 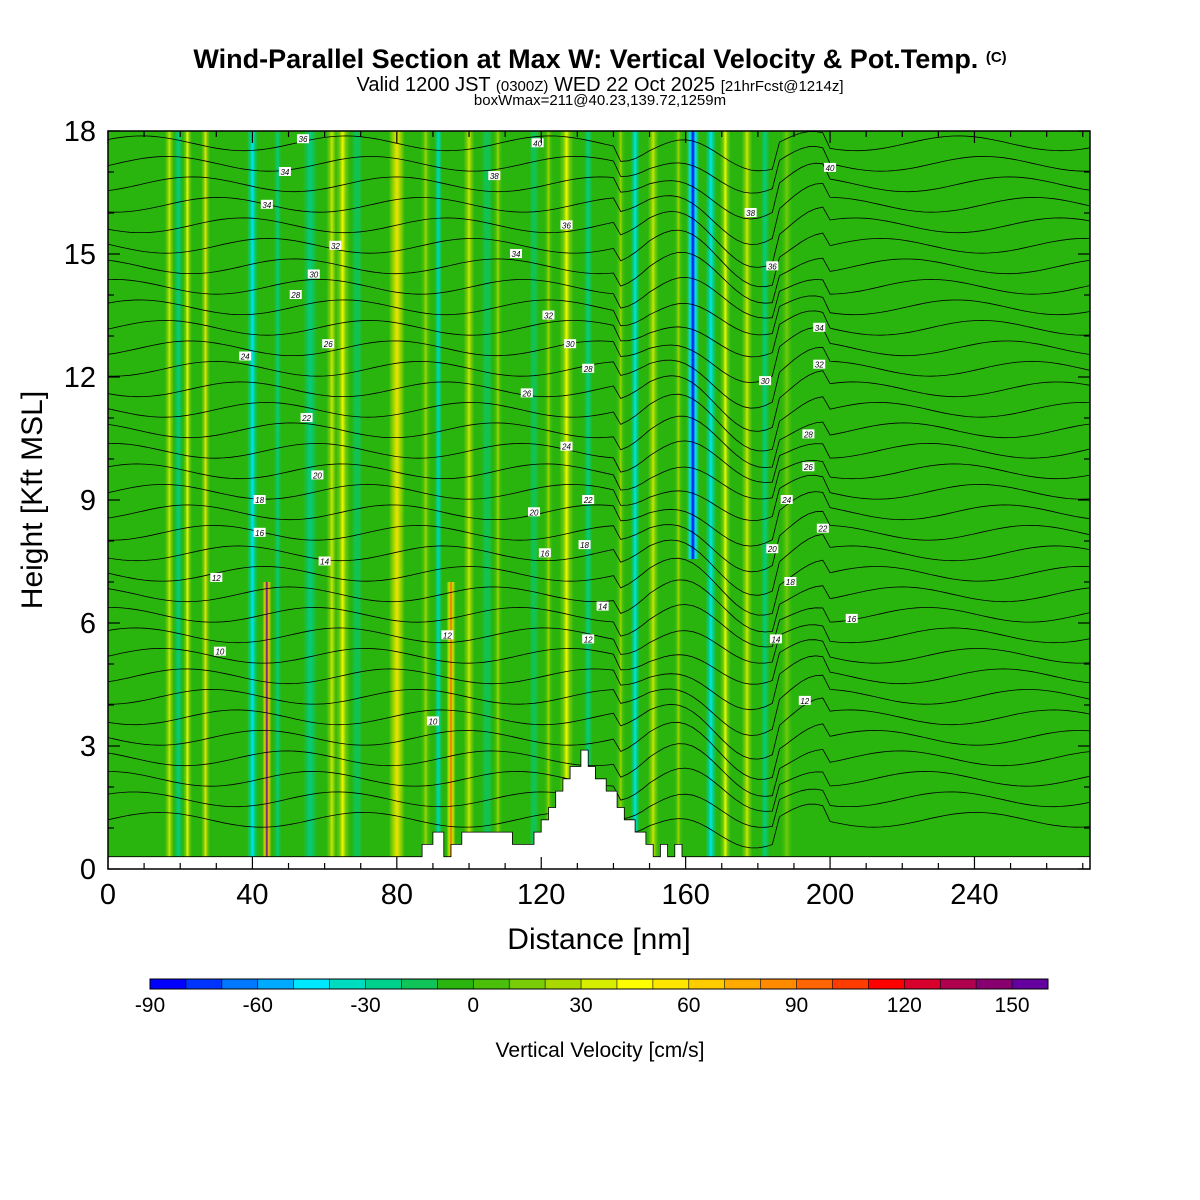 I want to click on y-tick-label: 12, so click(x=80, y=378).